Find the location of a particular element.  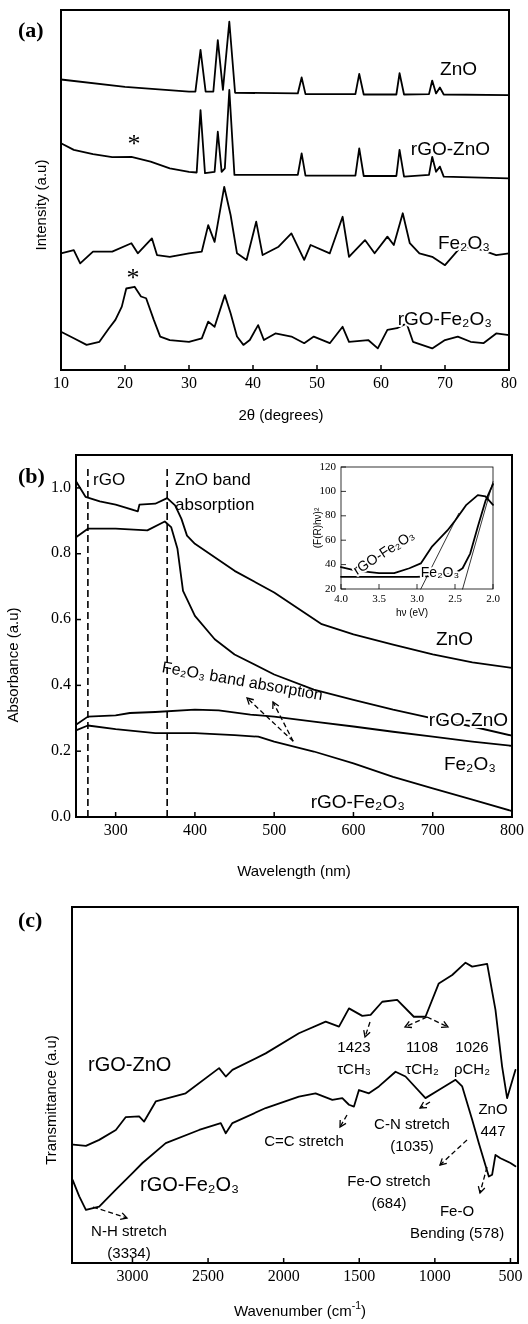

x-tick-label: 10 is located at coordinates (61, 382).